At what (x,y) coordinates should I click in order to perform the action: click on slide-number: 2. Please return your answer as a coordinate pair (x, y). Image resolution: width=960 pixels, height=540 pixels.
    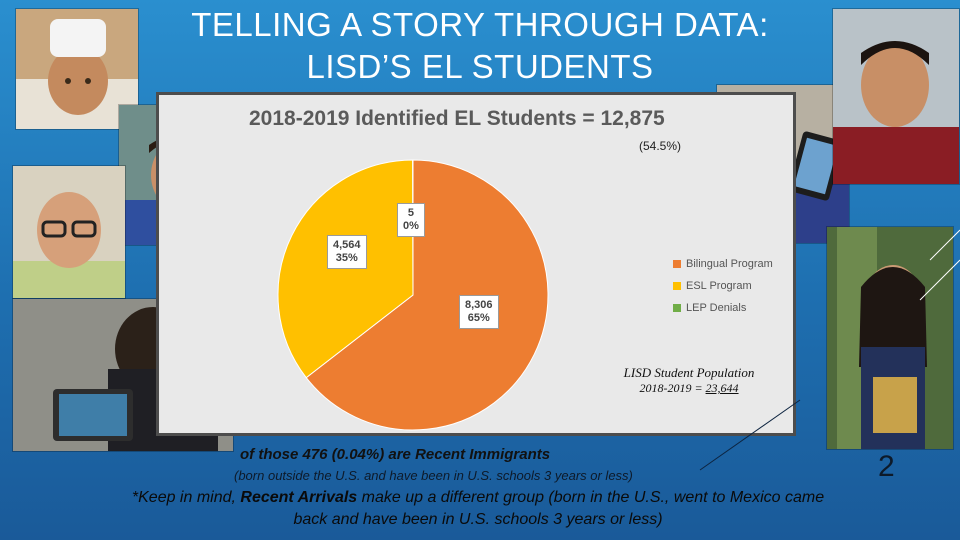
    Looking at the image, I should click on (886, 466).